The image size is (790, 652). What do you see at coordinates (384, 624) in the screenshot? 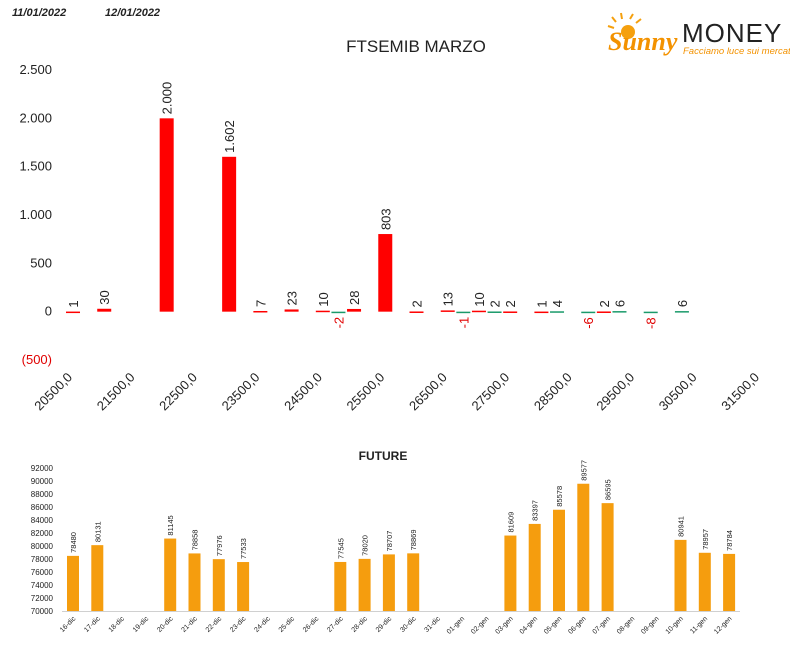
I see `x-tick-label: 29-dic` at bounding box center [384, 624].